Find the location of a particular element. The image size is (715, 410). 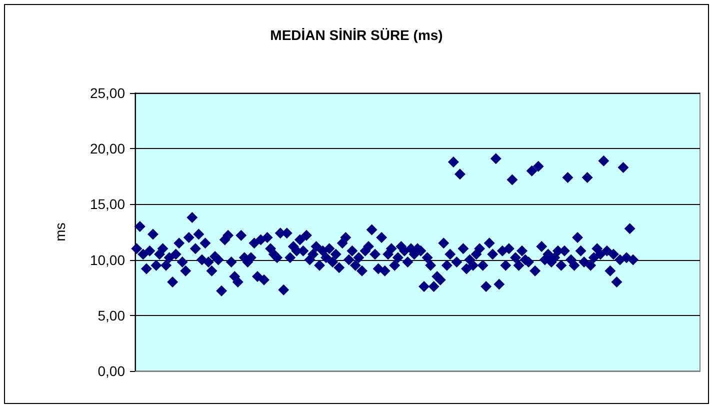

y-tick-label: 0,00 is located at coordinates (112, 371).